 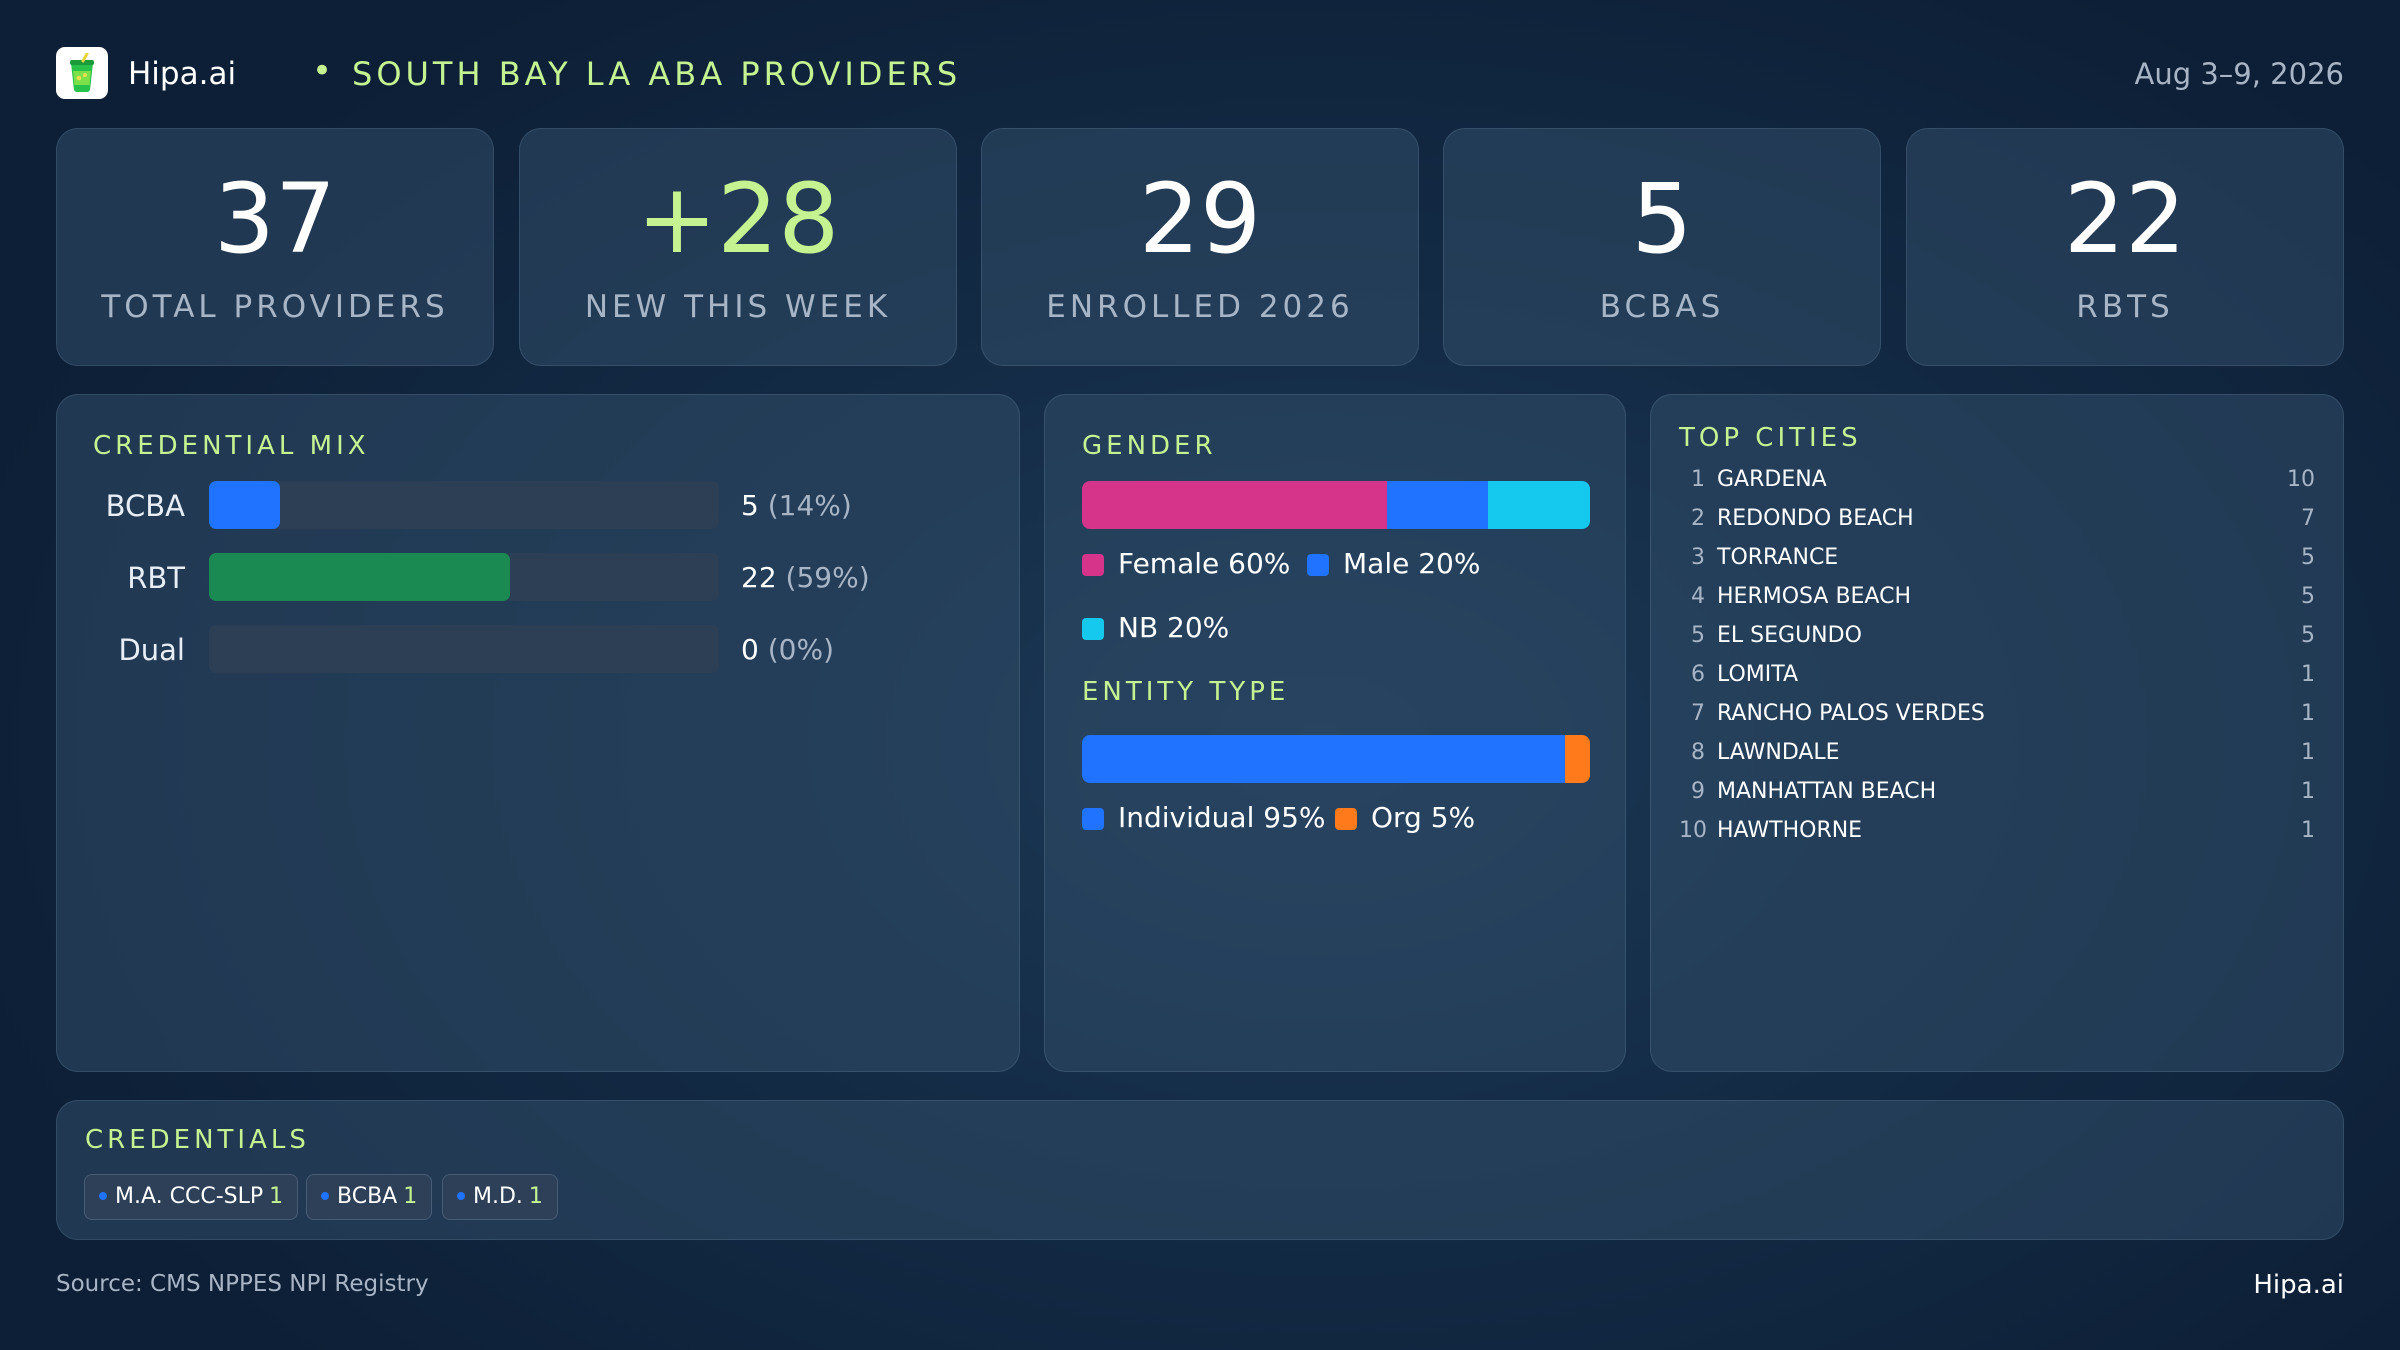 I want to click on city-rank: 2, so click(x=1698, y=518).